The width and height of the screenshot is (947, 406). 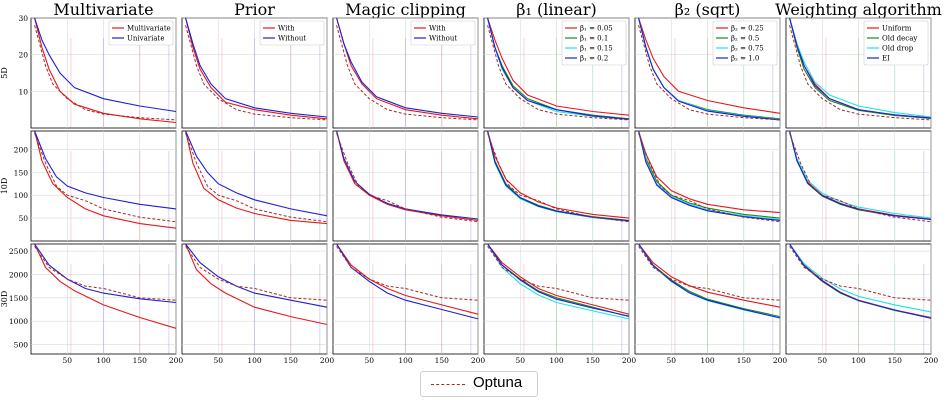 I want to click on x-tick-label: 100, so click(x=103, y=360).